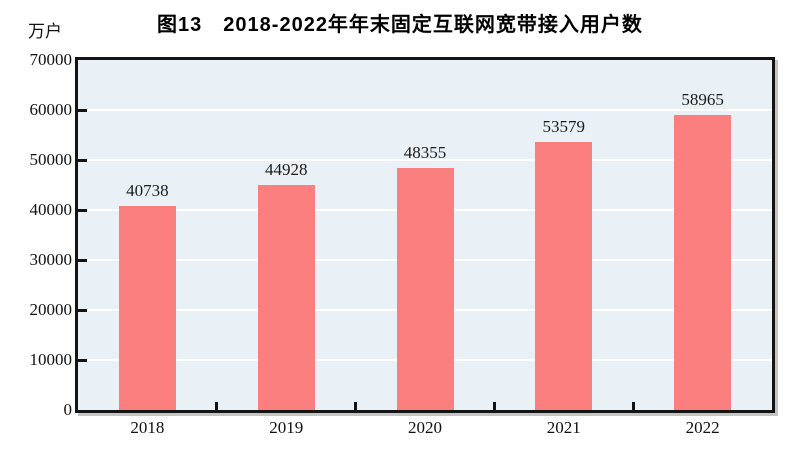  Describe the element at coordinates (51, 309) in the screenshot. I see `y-axis-label: 20000` at that location.